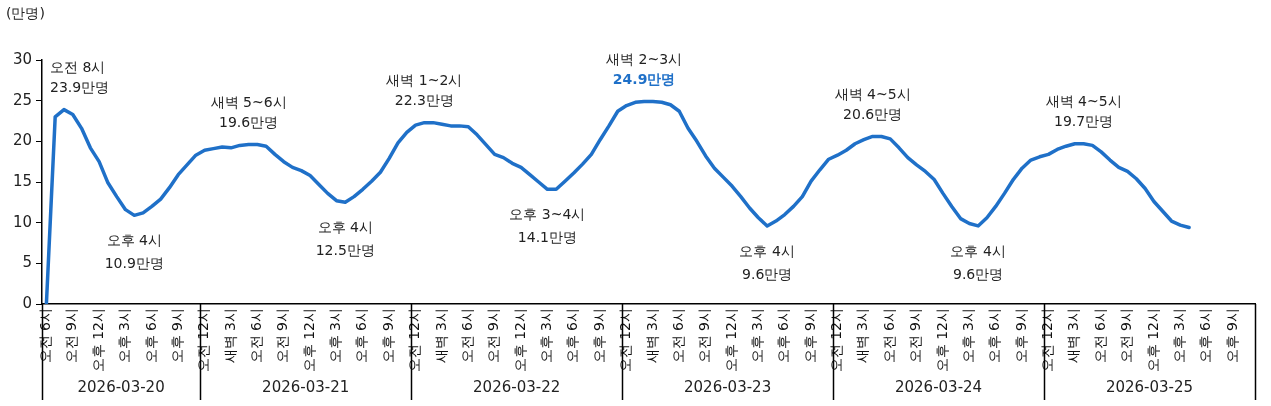 Image resolution: width=1271 pixels, height=406 pixels. What do you see at coordinates (22, 180) in the screenshot?
I see `y-tick-label: 15` at bounding box center [22, 180].